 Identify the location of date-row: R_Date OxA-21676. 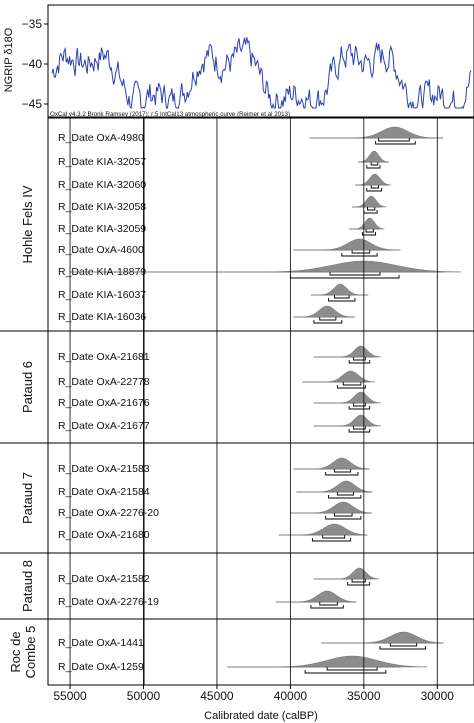
(219, 400).